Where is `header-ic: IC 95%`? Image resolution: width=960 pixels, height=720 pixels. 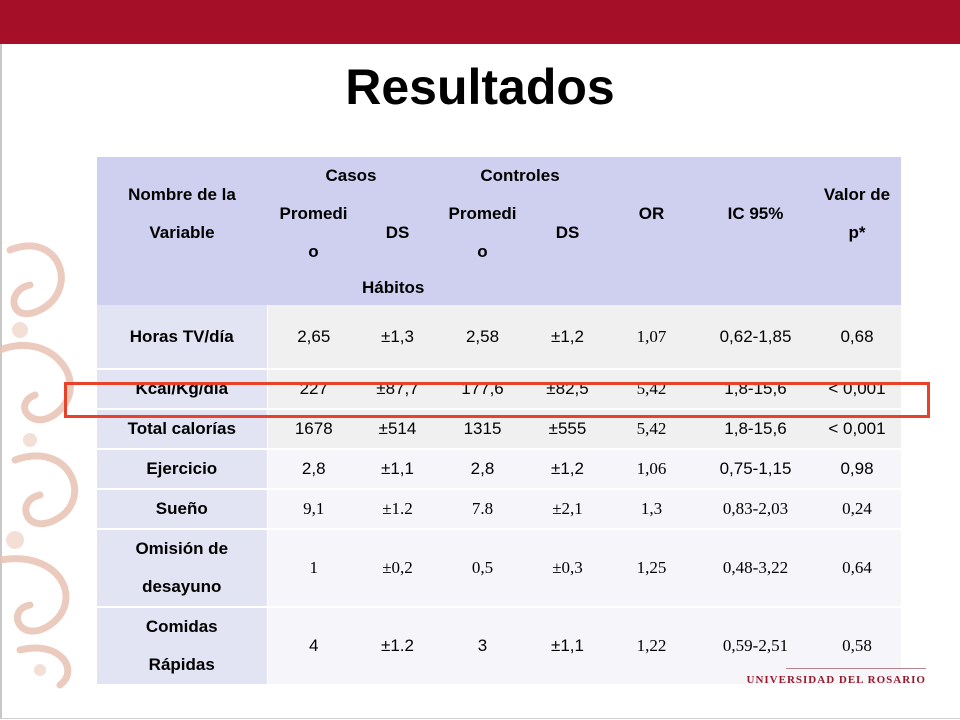 header-ic: IC 95% is located at coordinates (755, 214).